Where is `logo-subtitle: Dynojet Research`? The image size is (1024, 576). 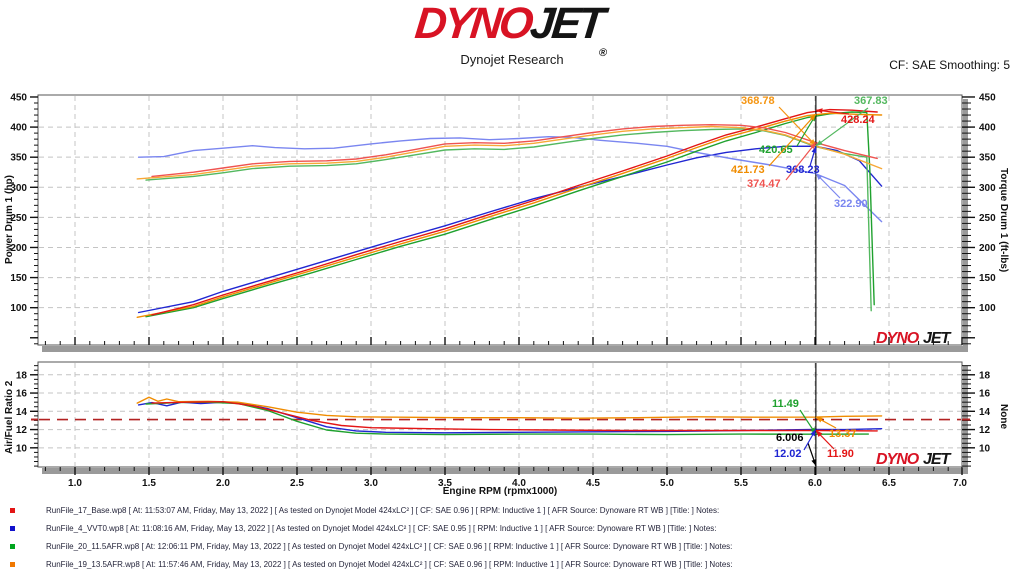
logo-subtitle: Dynojet Research is located at coordinates (512, 59).